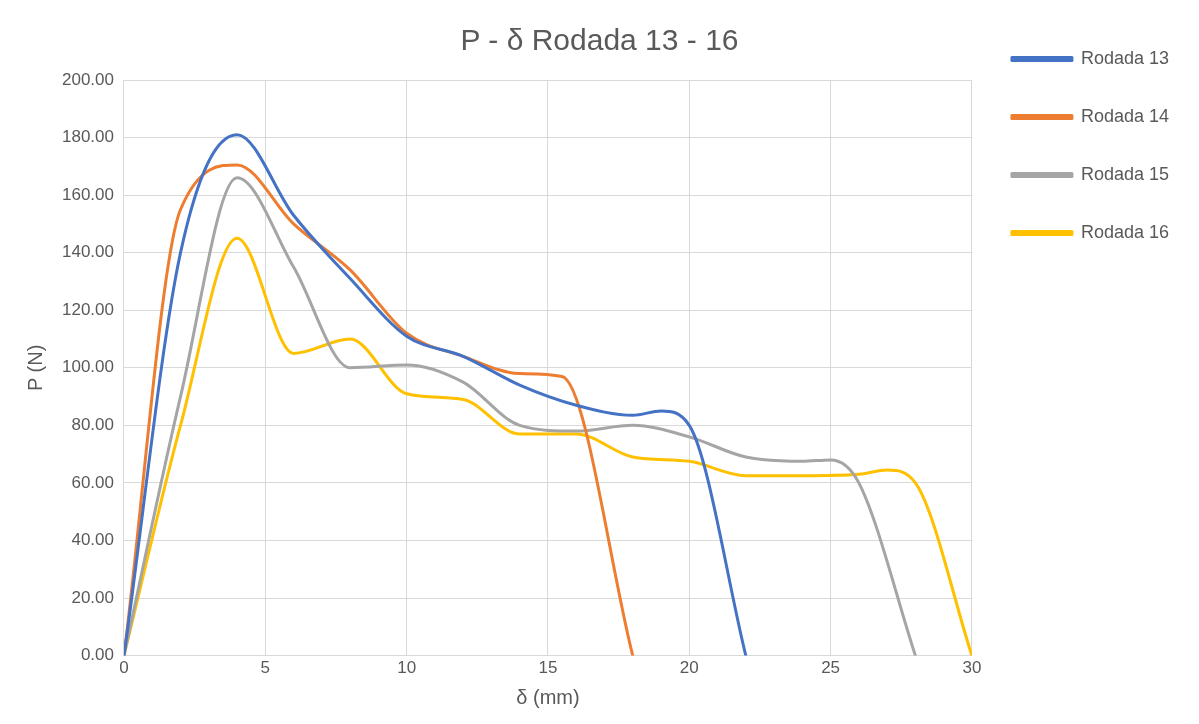  What do you see at coordinates (689, 668) in the screenshot?
I see `x-tick-label: 20` at bounding box center [689, 668].